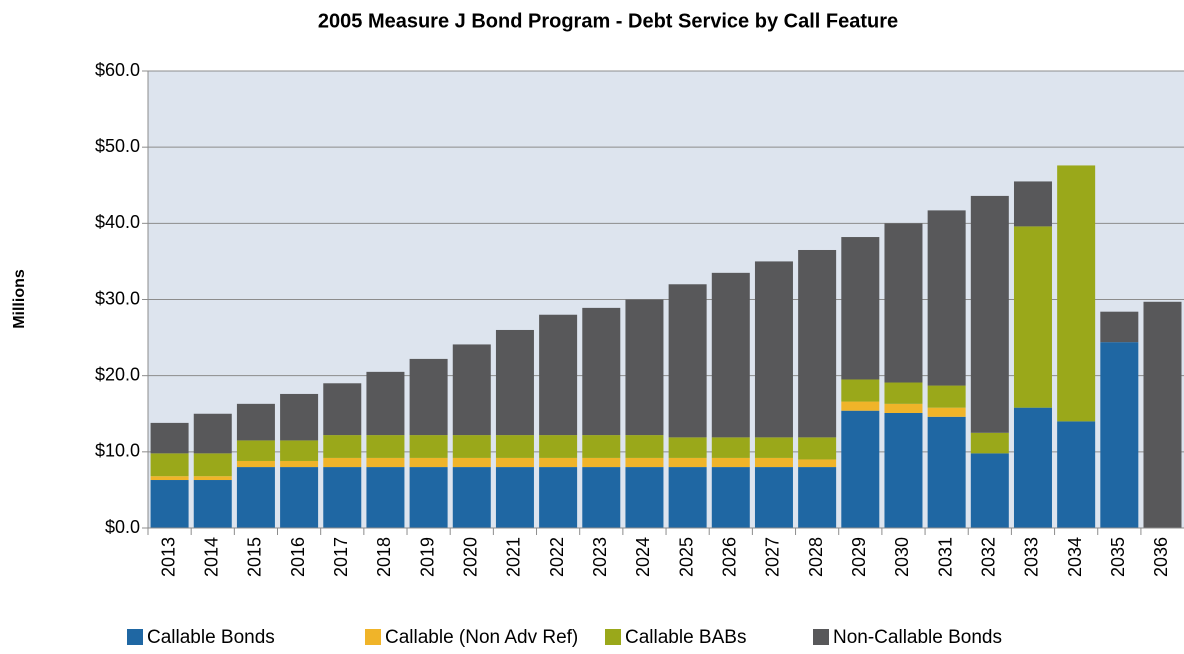 The image size is (1184, 654). I want to click on x-tick-label: 2019, so click(427, 557).